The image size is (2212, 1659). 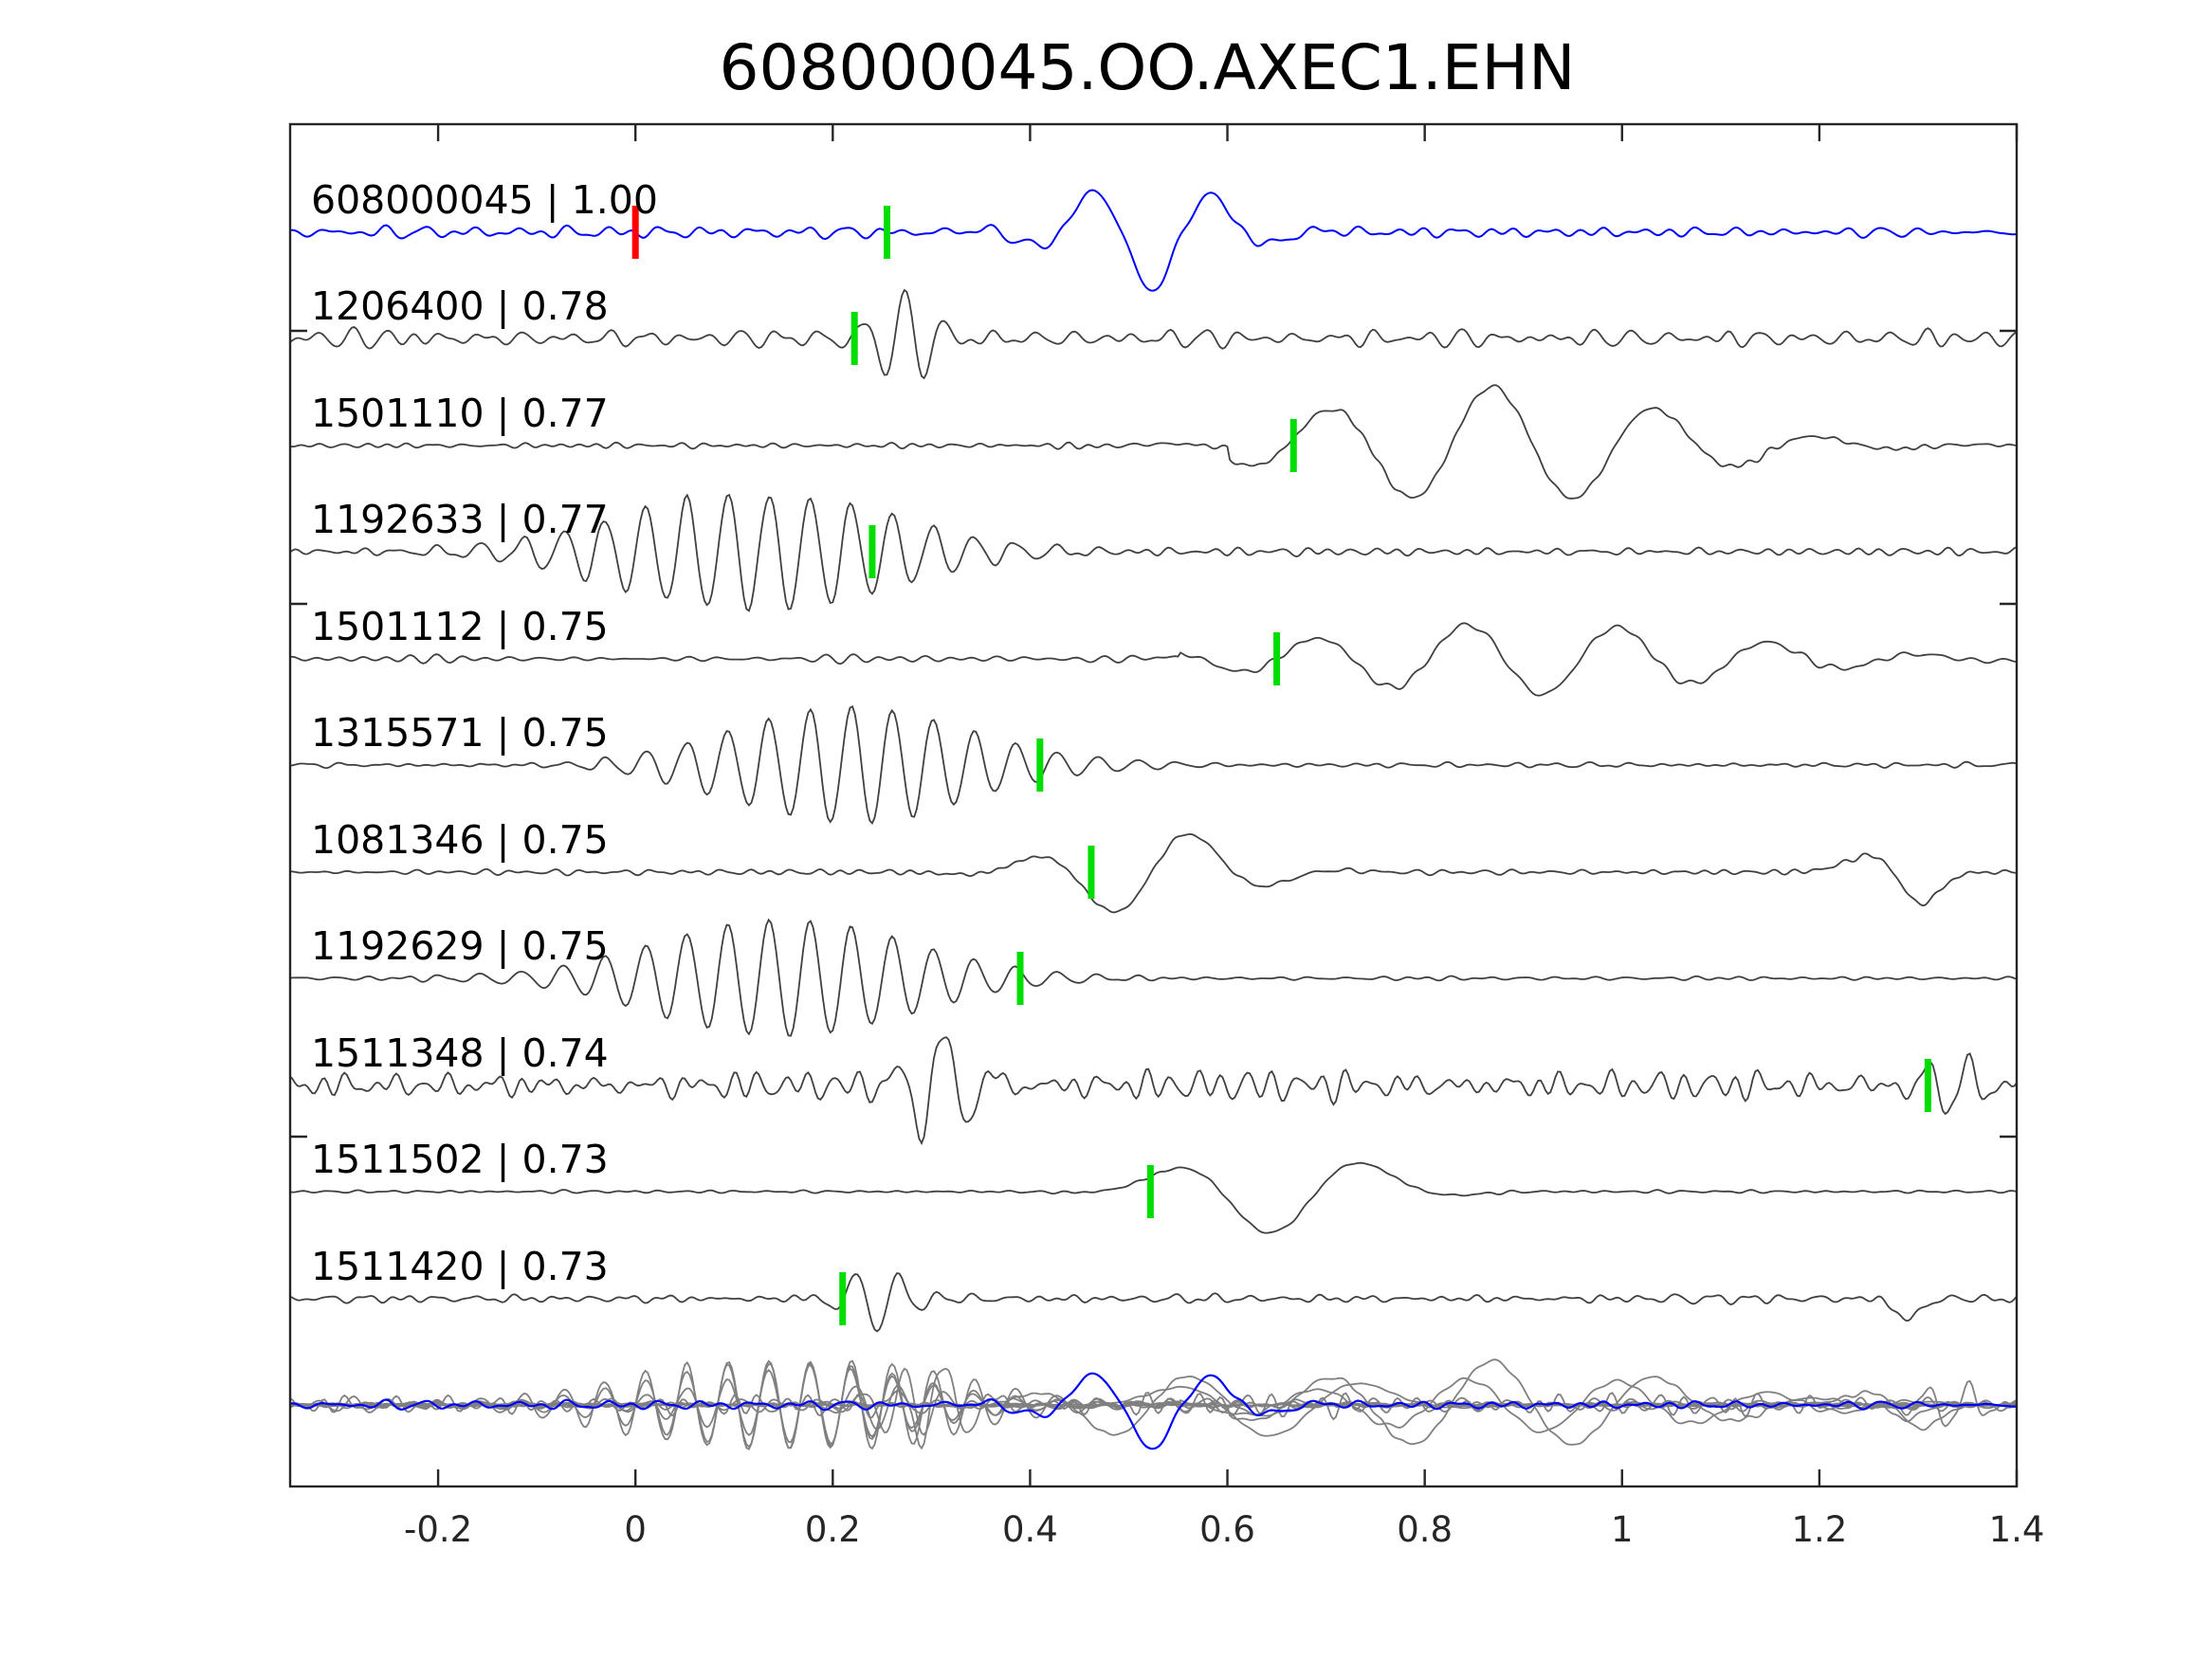 What do you see at coordinates (460, 840) in the screenshot?
I see `trace-label: 1081346 | 0.75` at bounding box center [460, 840].